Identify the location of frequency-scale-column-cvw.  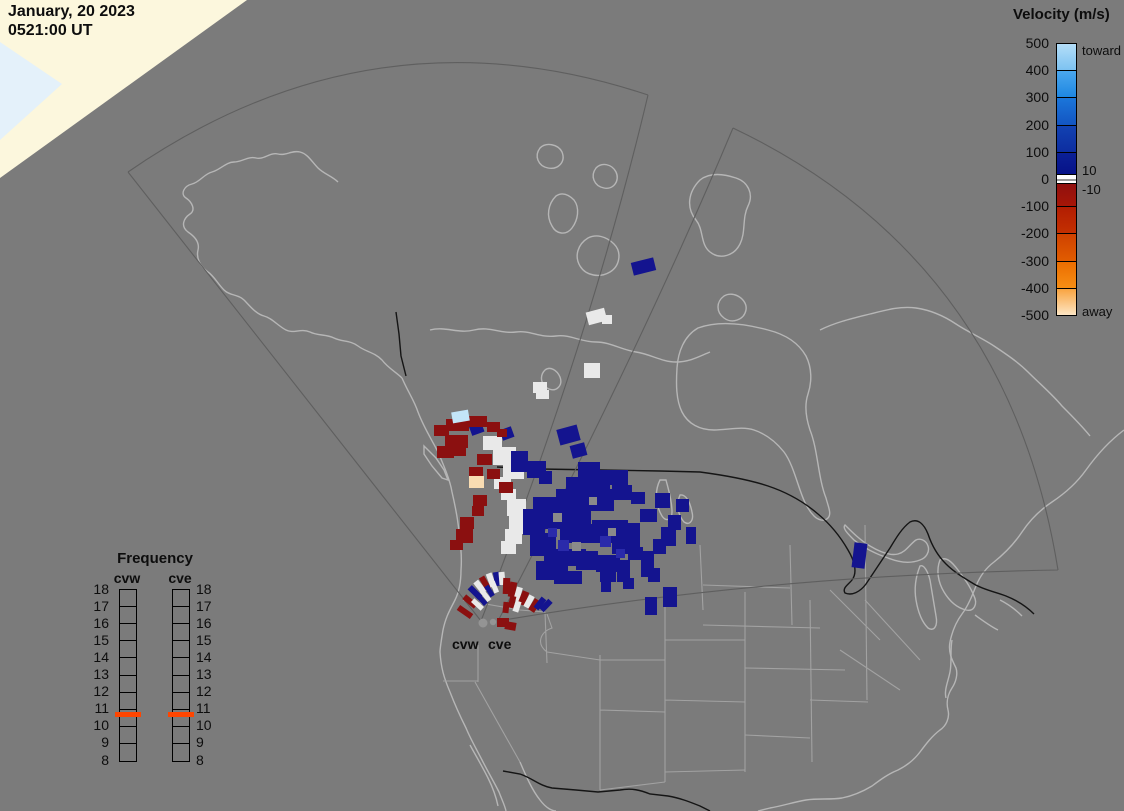
(128, 675).